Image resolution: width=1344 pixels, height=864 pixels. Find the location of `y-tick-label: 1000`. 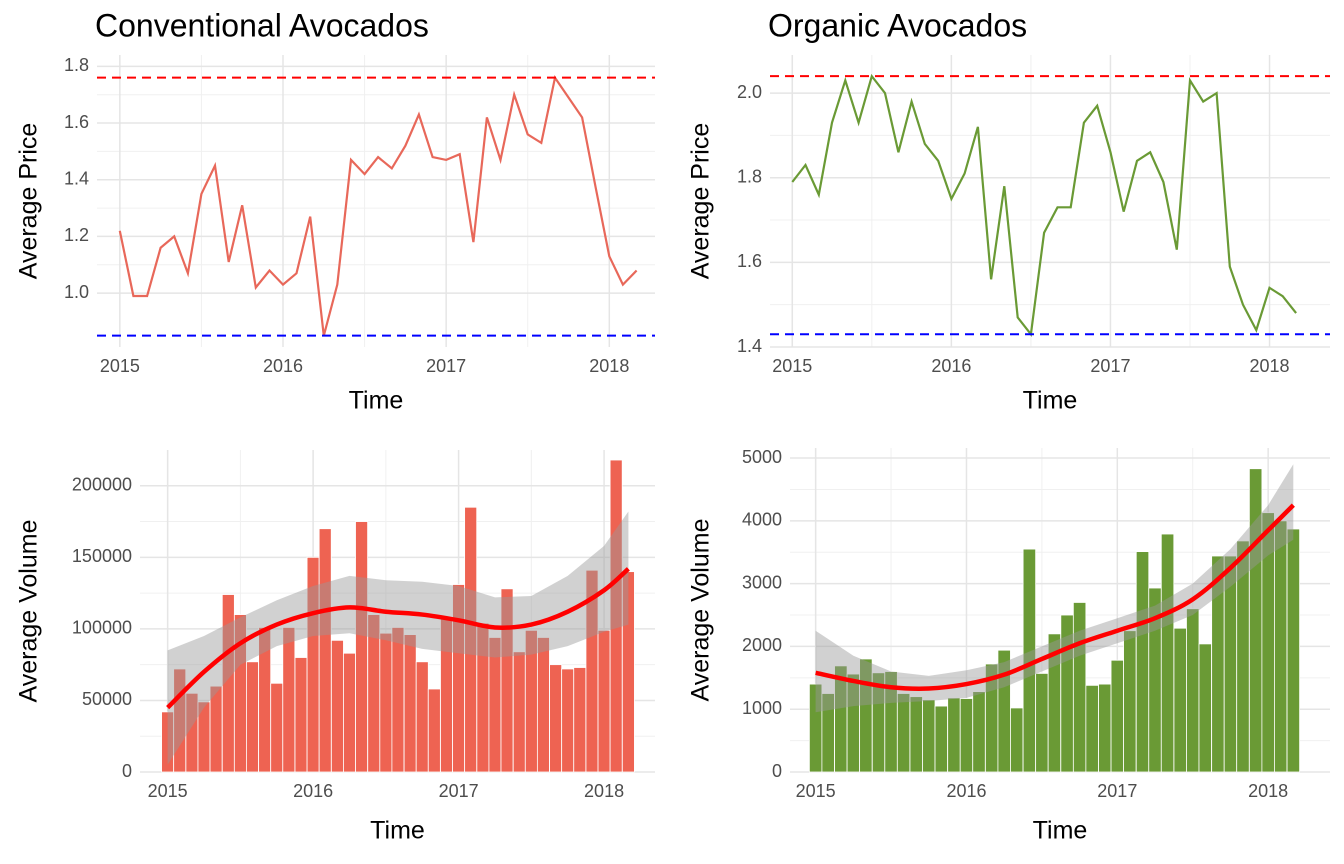

y-tick-label: 1000 is located at coordinates (762, 708).